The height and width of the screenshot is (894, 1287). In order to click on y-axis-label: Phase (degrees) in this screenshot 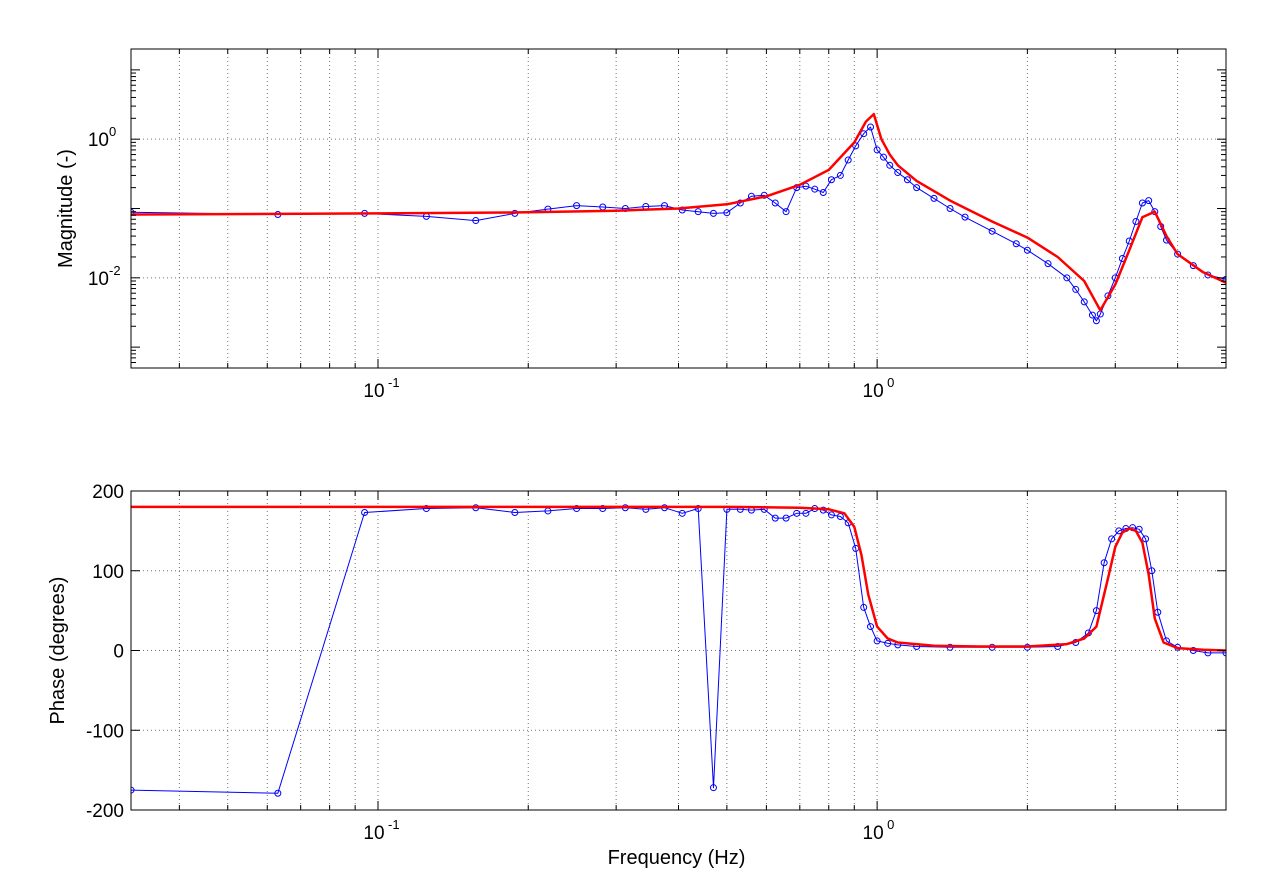, I will do `click(58, 651)`.